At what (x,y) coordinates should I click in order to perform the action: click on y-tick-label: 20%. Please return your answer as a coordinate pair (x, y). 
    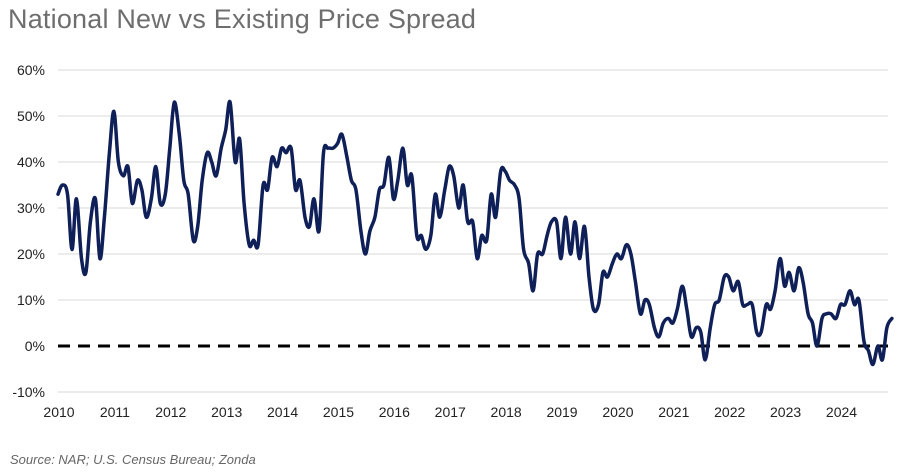
    Looking at the image, I should click on (31, 254).